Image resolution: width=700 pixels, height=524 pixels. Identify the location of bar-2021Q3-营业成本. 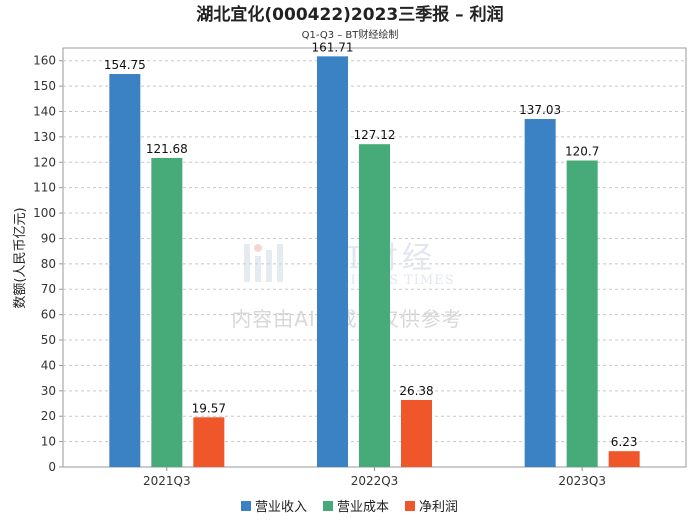
(167, 313).